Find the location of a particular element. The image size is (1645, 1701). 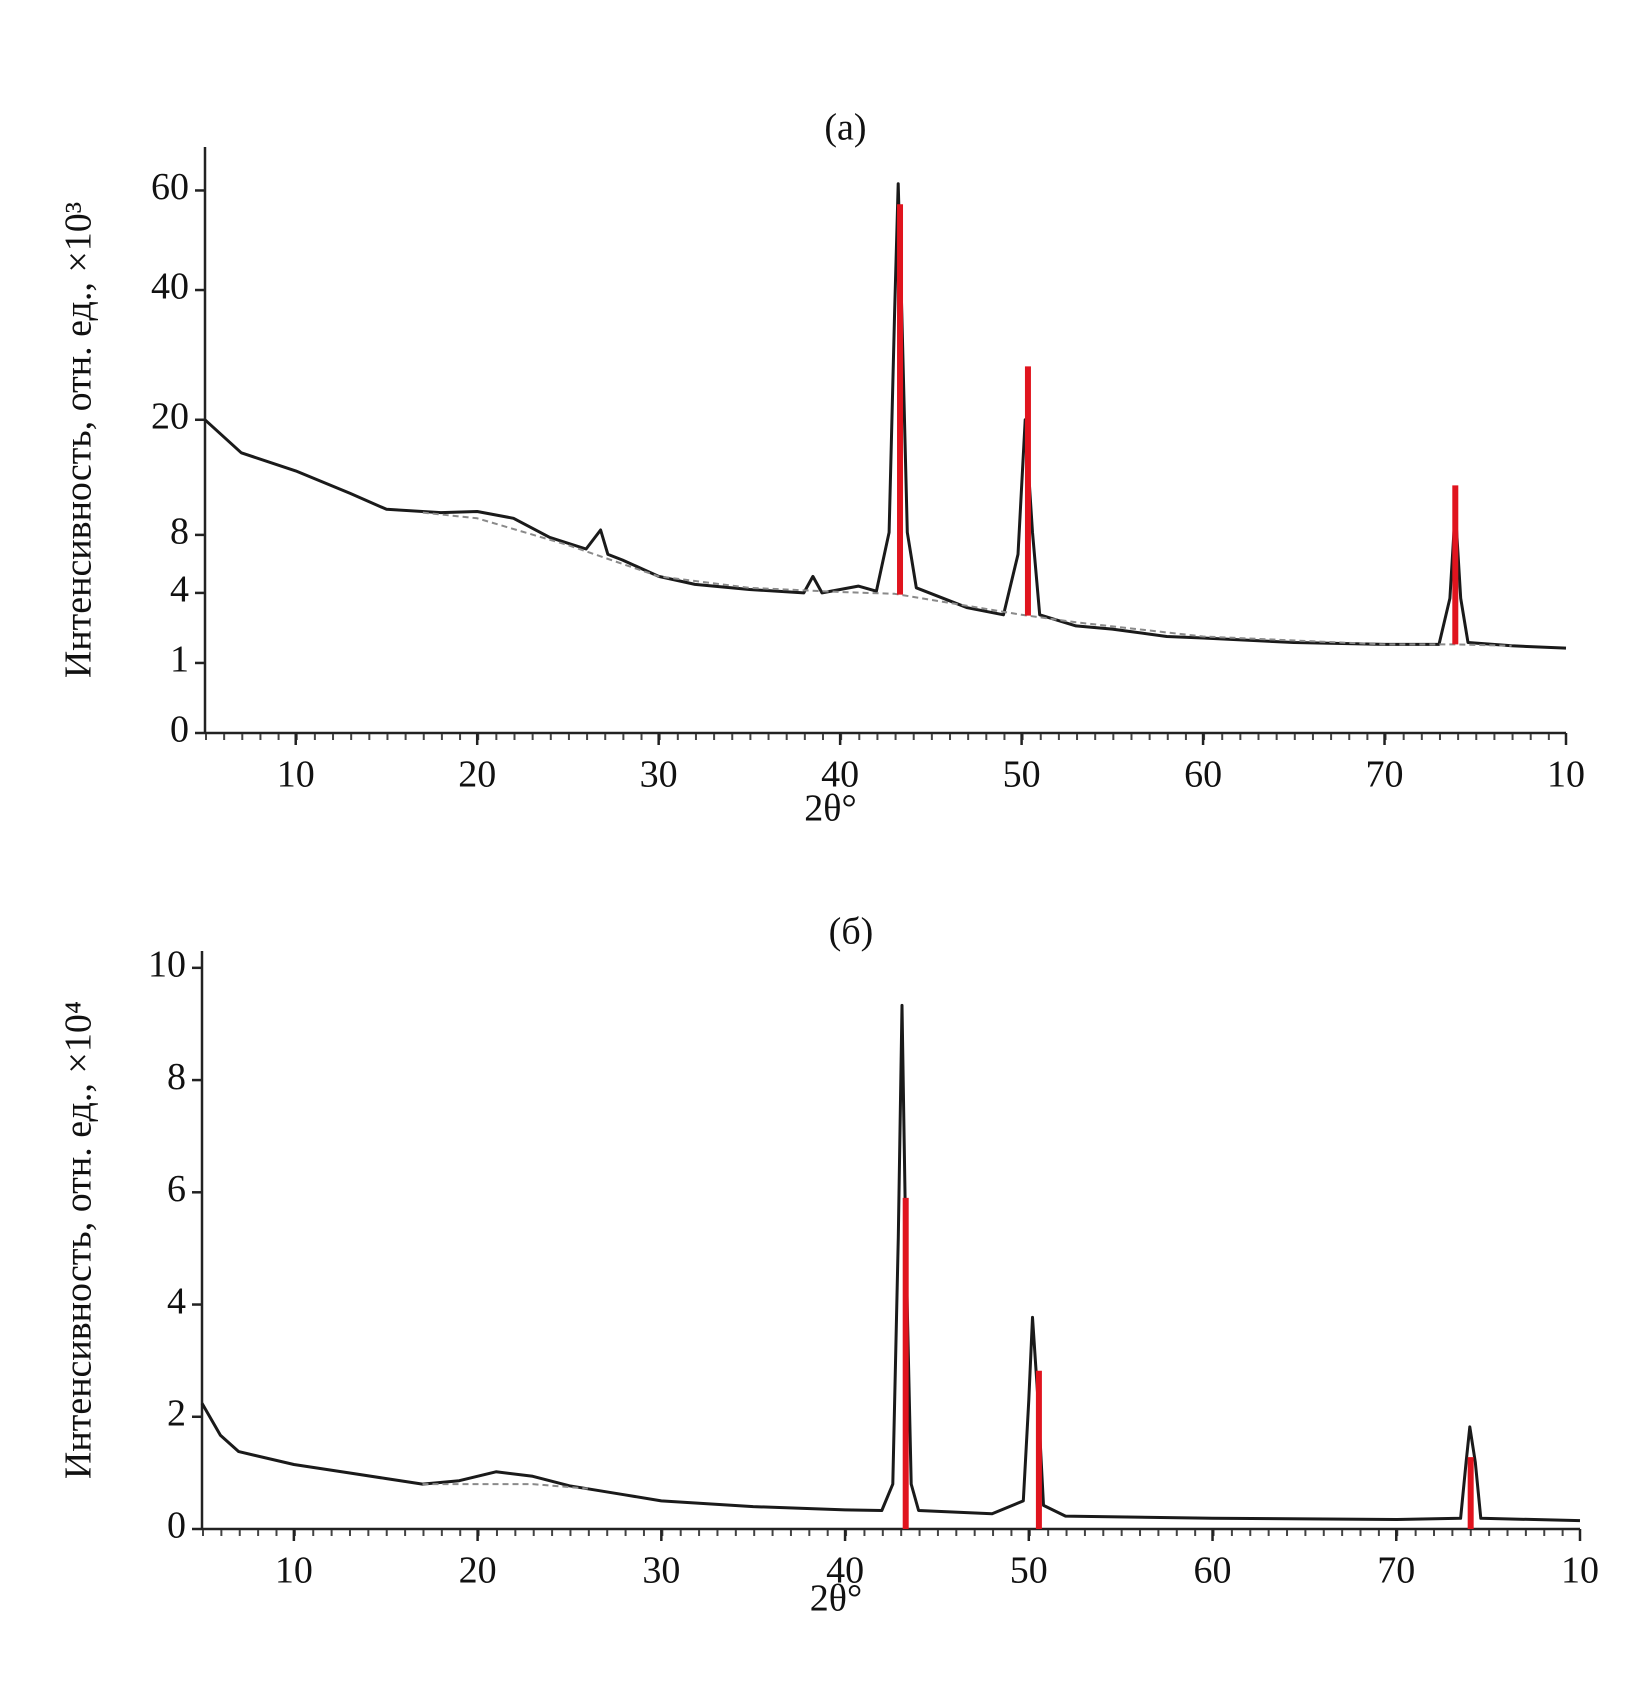

chart-title: (а) is located at coordinates (845, 128).